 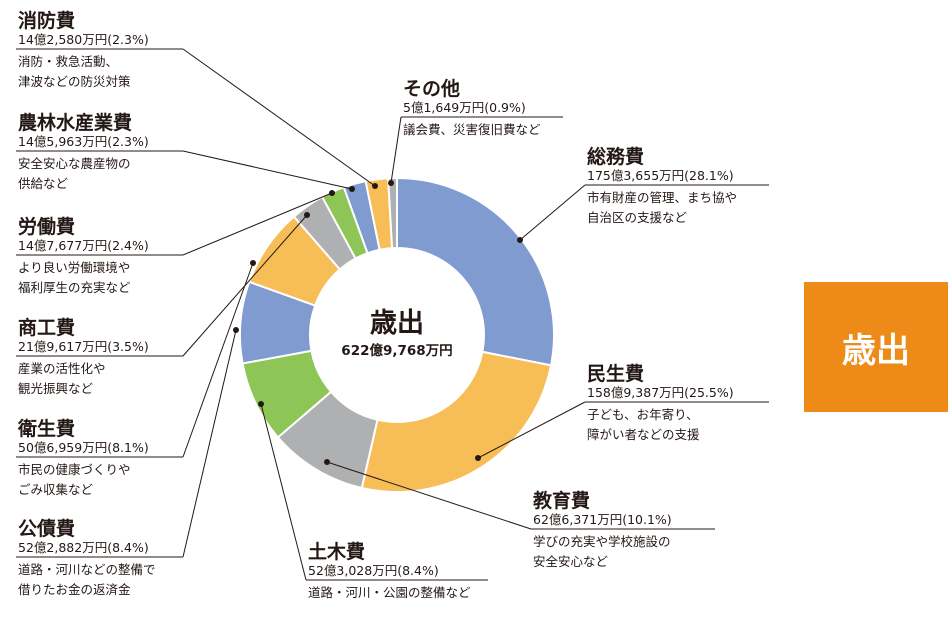 I want to click on slice-name: 消防費, so click(x=47, y=21).